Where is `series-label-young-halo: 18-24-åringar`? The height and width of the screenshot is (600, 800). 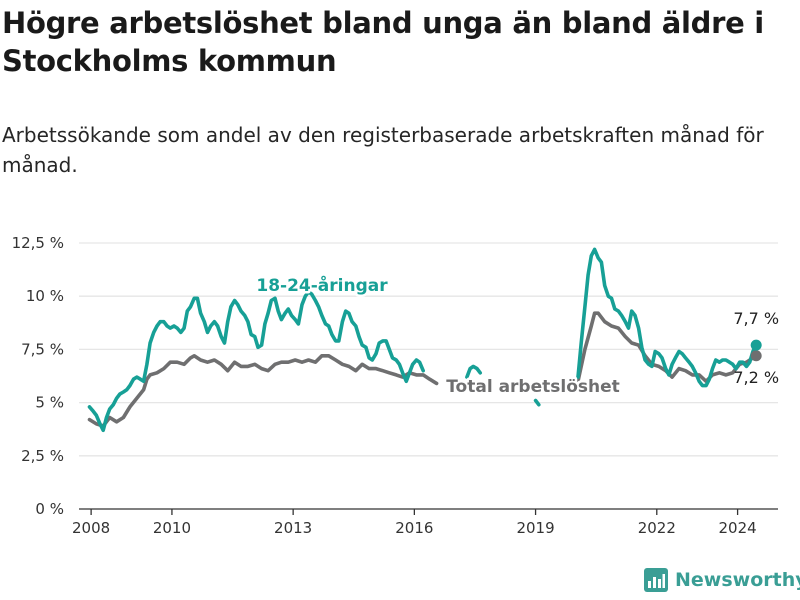 series-label-young-halo: 18-24-åringar is located at coordinates (322, 285).